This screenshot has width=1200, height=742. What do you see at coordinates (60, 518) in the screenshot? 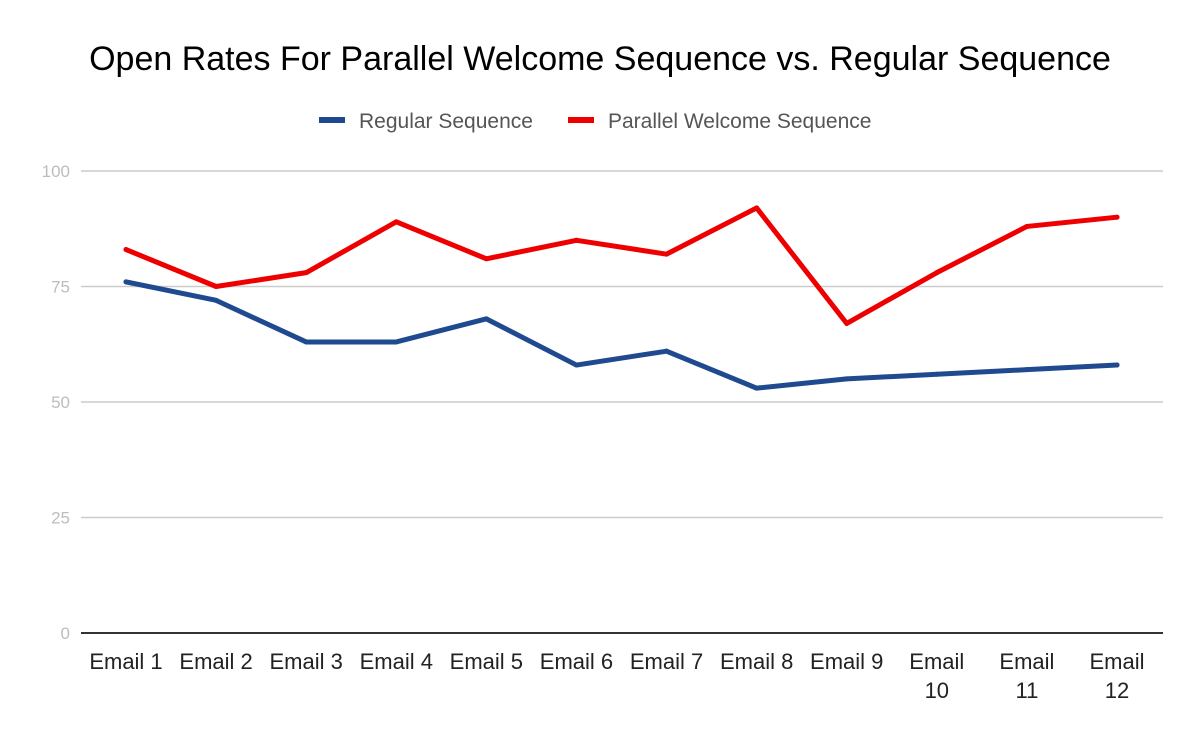
I see `y-tick-label-25: 25` at bounding box center [60, 518].